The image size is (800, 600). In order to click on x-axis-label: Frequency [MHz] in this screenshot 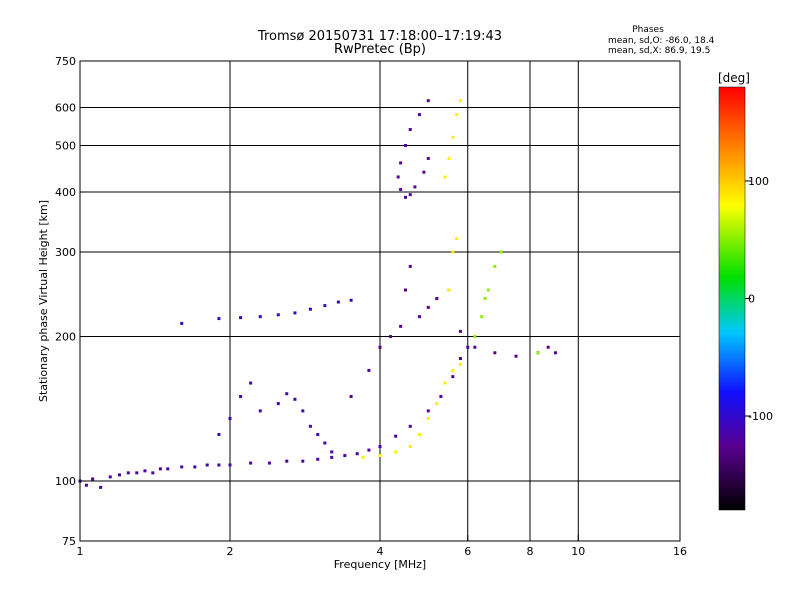, I will do `click(380, 564)`.